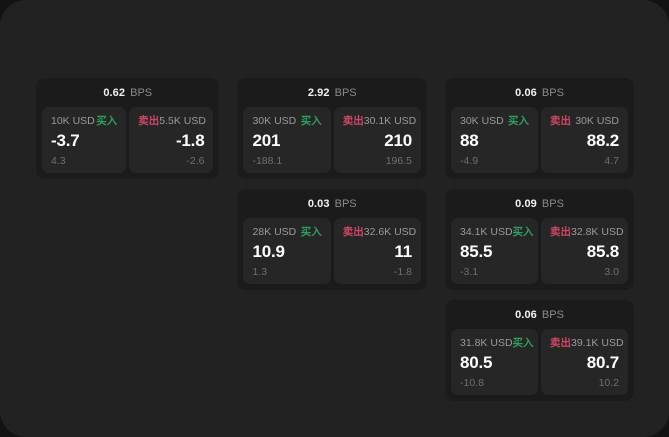 The width and height of the screenshot is (669, 437). What do you see at coordinates (182, 120) in the screenshot?
I see `sell-size-label: 5.5K USD` at bounding box center [182, 120].